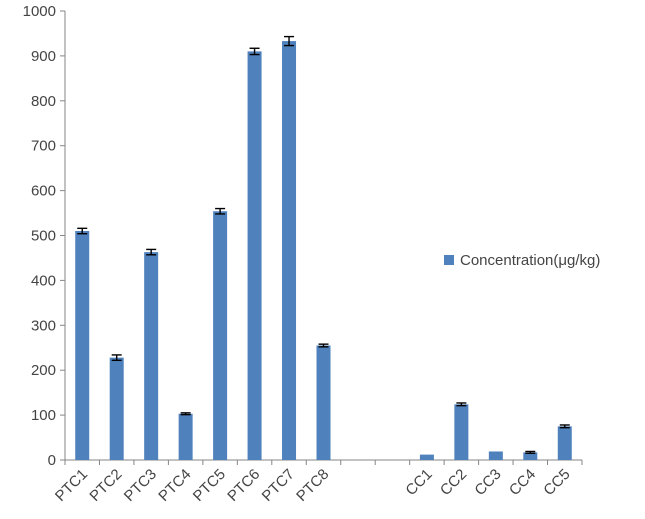 This screenshot has height=519, width=645. What do you see at coordinates (449, 260) in the screenshot?
I see `legend-swatch` at bounding box center [449, 260].